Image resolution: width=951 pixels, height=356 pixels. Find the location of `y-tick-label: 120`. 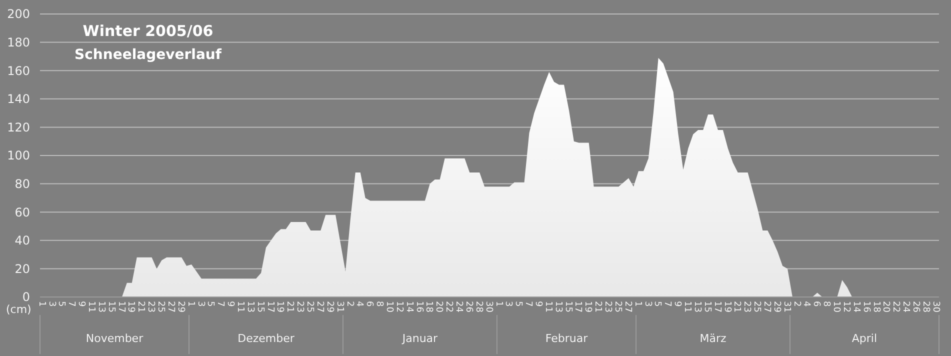

y-tick-label: 120 is located at coordinates (18, 127).